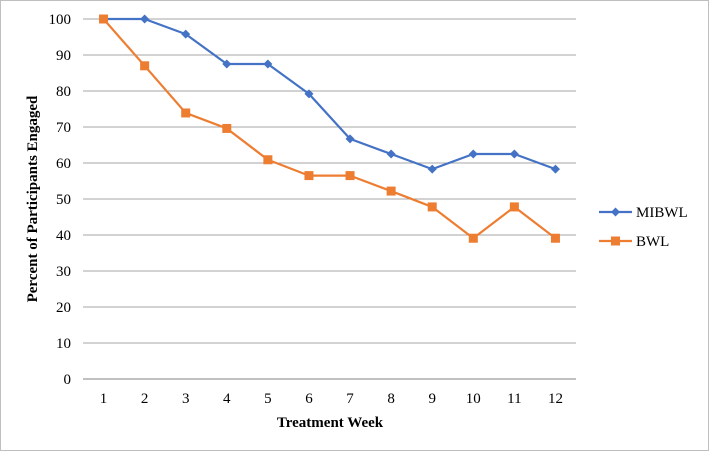 The width and height of the screenshot is (709, 455). Describe the element at coordinates (186, 399) in the screenshot. I see `x-tick-label: 3` at that location.